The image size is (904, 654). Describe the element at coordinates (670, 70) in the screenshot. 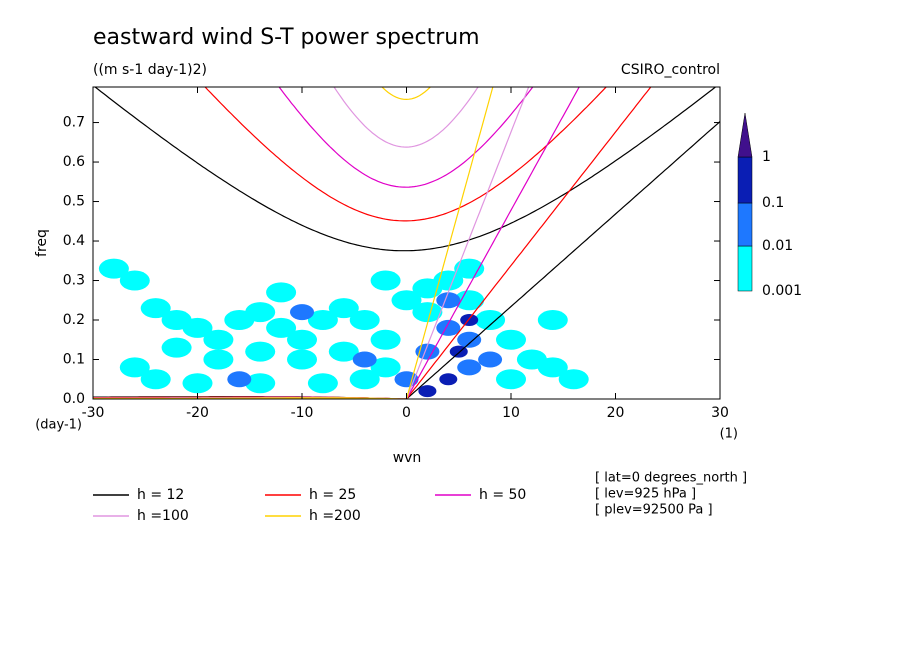

I see `model-label: CSIRO_control` at that location.